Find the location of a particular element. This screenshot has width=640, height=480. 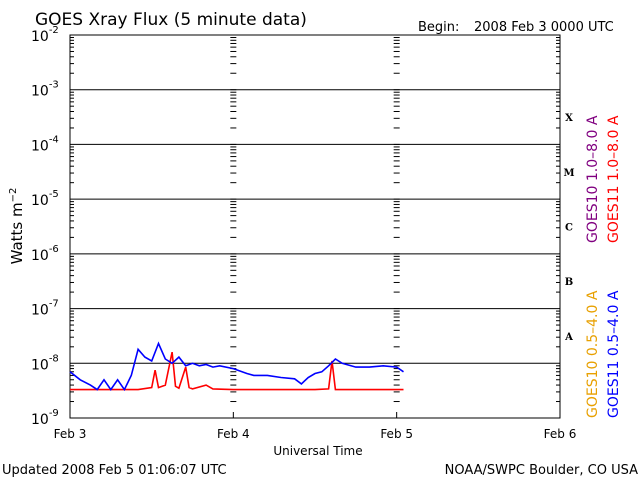

x-tick-label: Feb 4 is located at coordinates (233, 434).